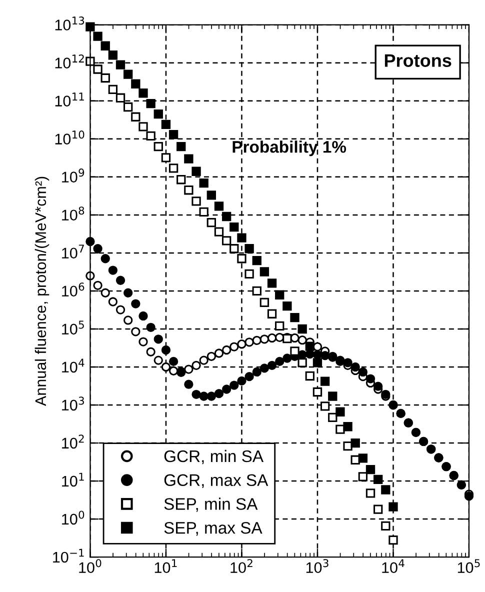  What do you see at coordinates (73, 403) in the screenshot?
I see `y-tick-label: 10$^{3}$` at bounding box center [73, 403].